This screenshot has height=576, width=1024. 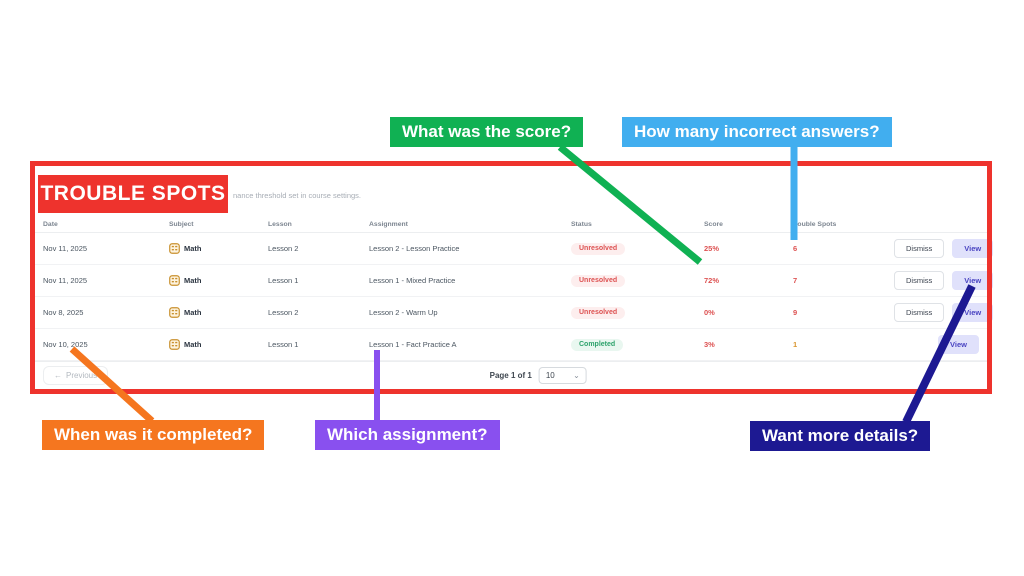 What do you see at coordinates (65, 344) in the screenshot?
I see `cell-date: Nov 10, 2025` at bounding box center [65, 344].